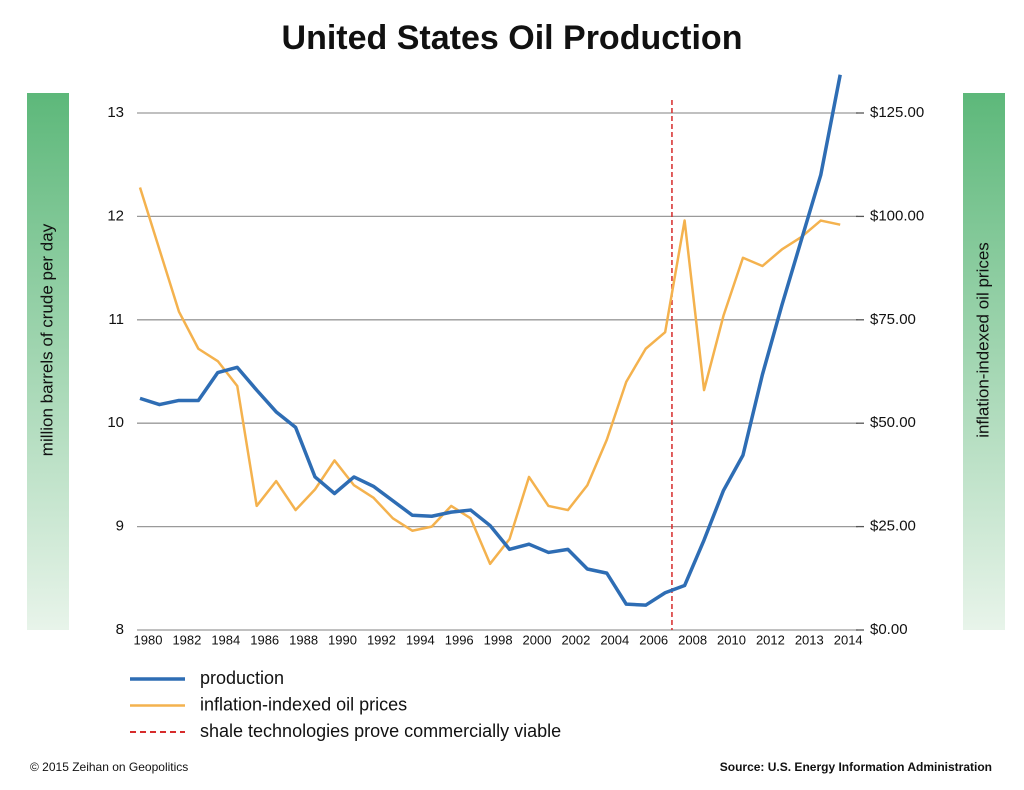  I want to click on y2-axis-label: inflation-indexed oil prices, so click(982, 340).